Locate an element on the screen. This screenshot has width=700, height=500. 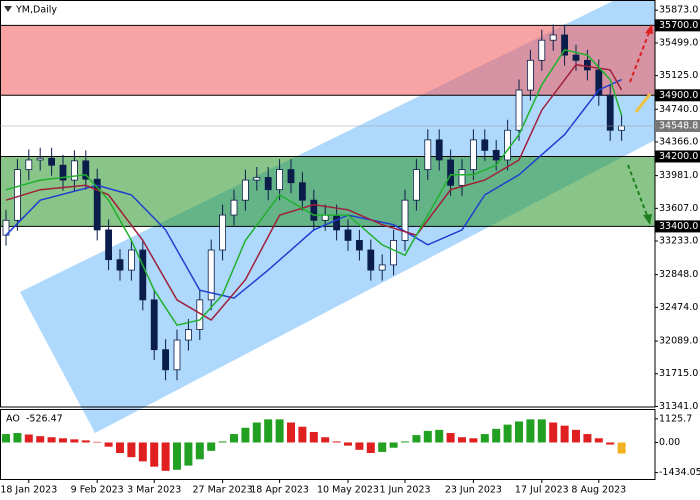
y-tick-label: 31341.0 is located at coordinates (678, 406).